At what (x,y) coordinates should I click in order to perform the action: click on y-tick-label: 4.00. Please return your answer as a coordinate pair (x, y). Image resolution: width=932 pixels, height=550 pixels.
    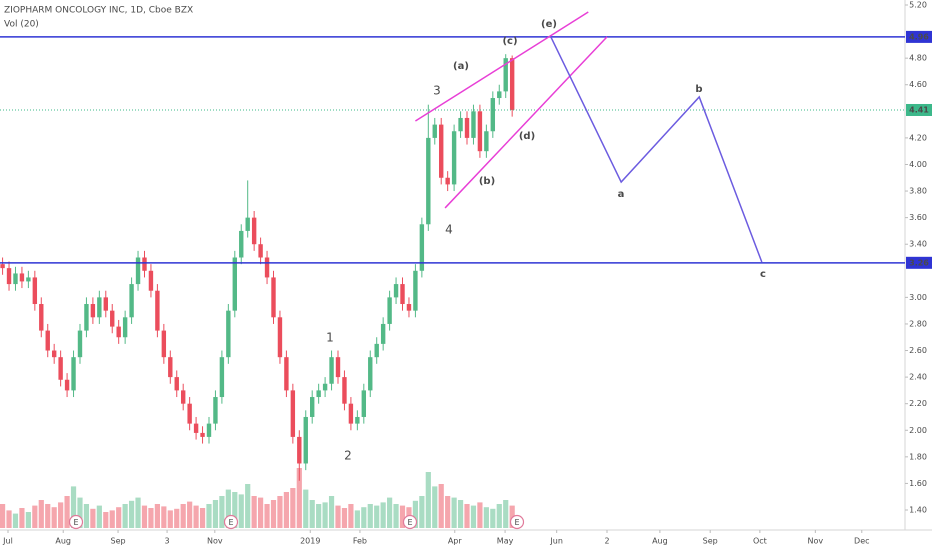
    Looking at the image, I should click on (918, 164).